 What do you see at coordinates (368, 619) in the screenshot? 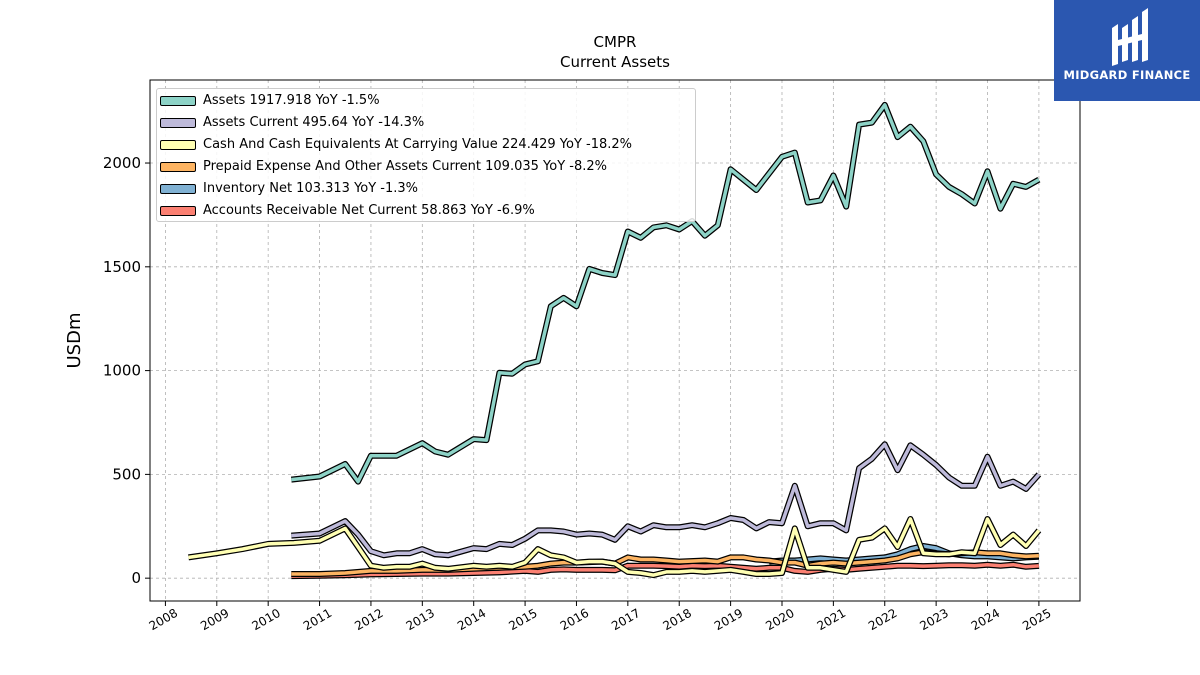
I see `x-tick-label: 2012` at bounding box center [368, 619].